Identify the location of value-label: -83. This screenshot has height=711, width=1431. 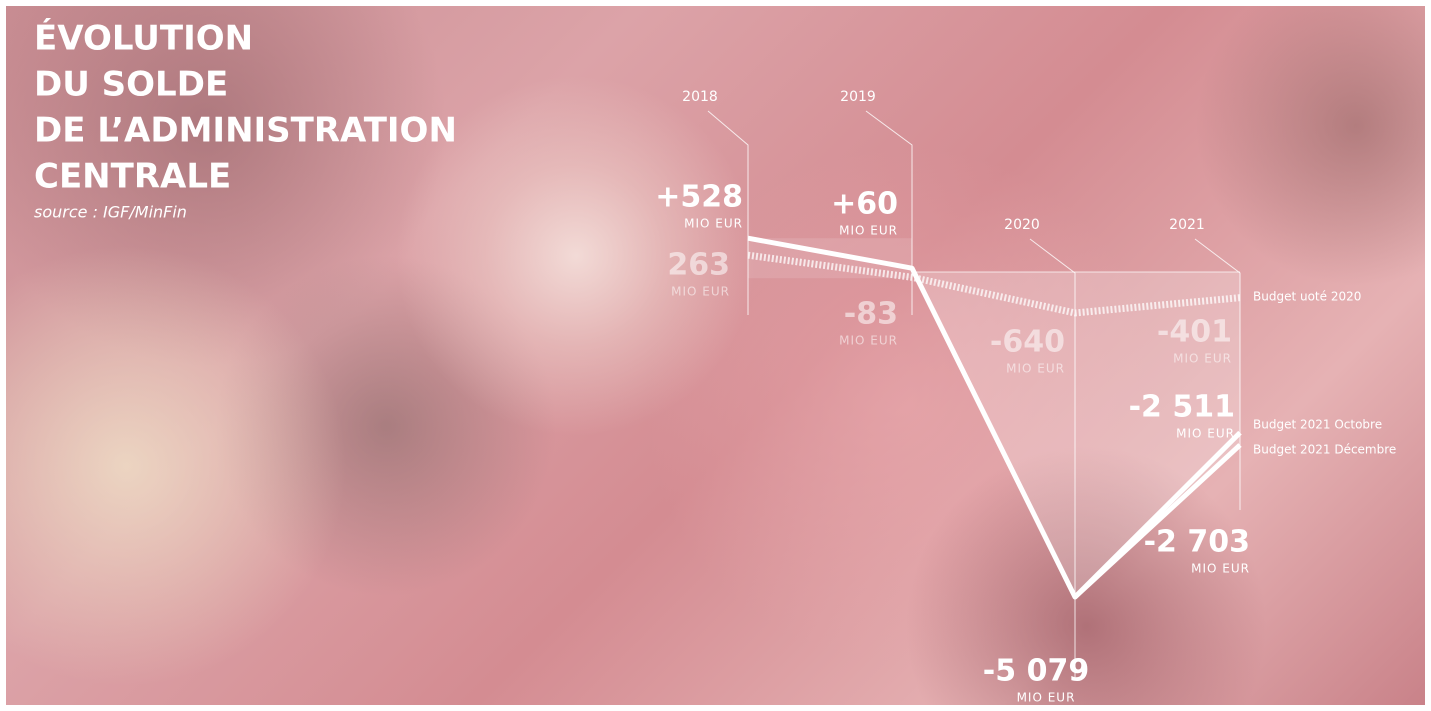
(871, 314).